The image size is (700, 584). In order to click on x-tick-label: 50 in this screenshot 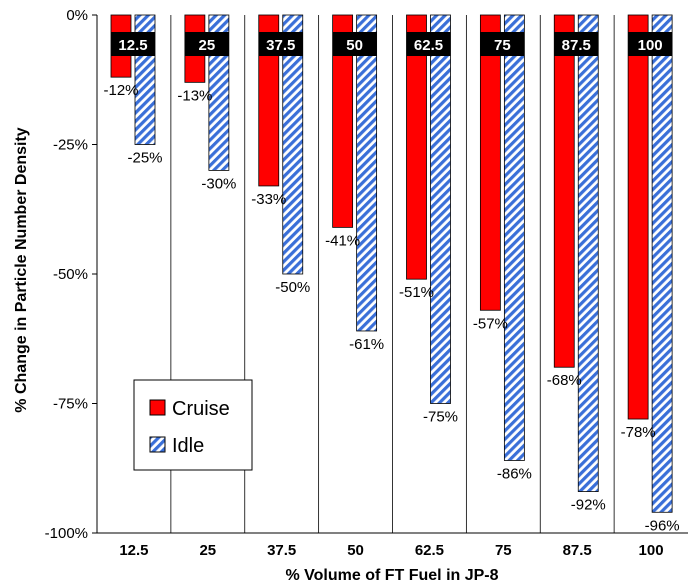, I will do `click(355, 550)`.